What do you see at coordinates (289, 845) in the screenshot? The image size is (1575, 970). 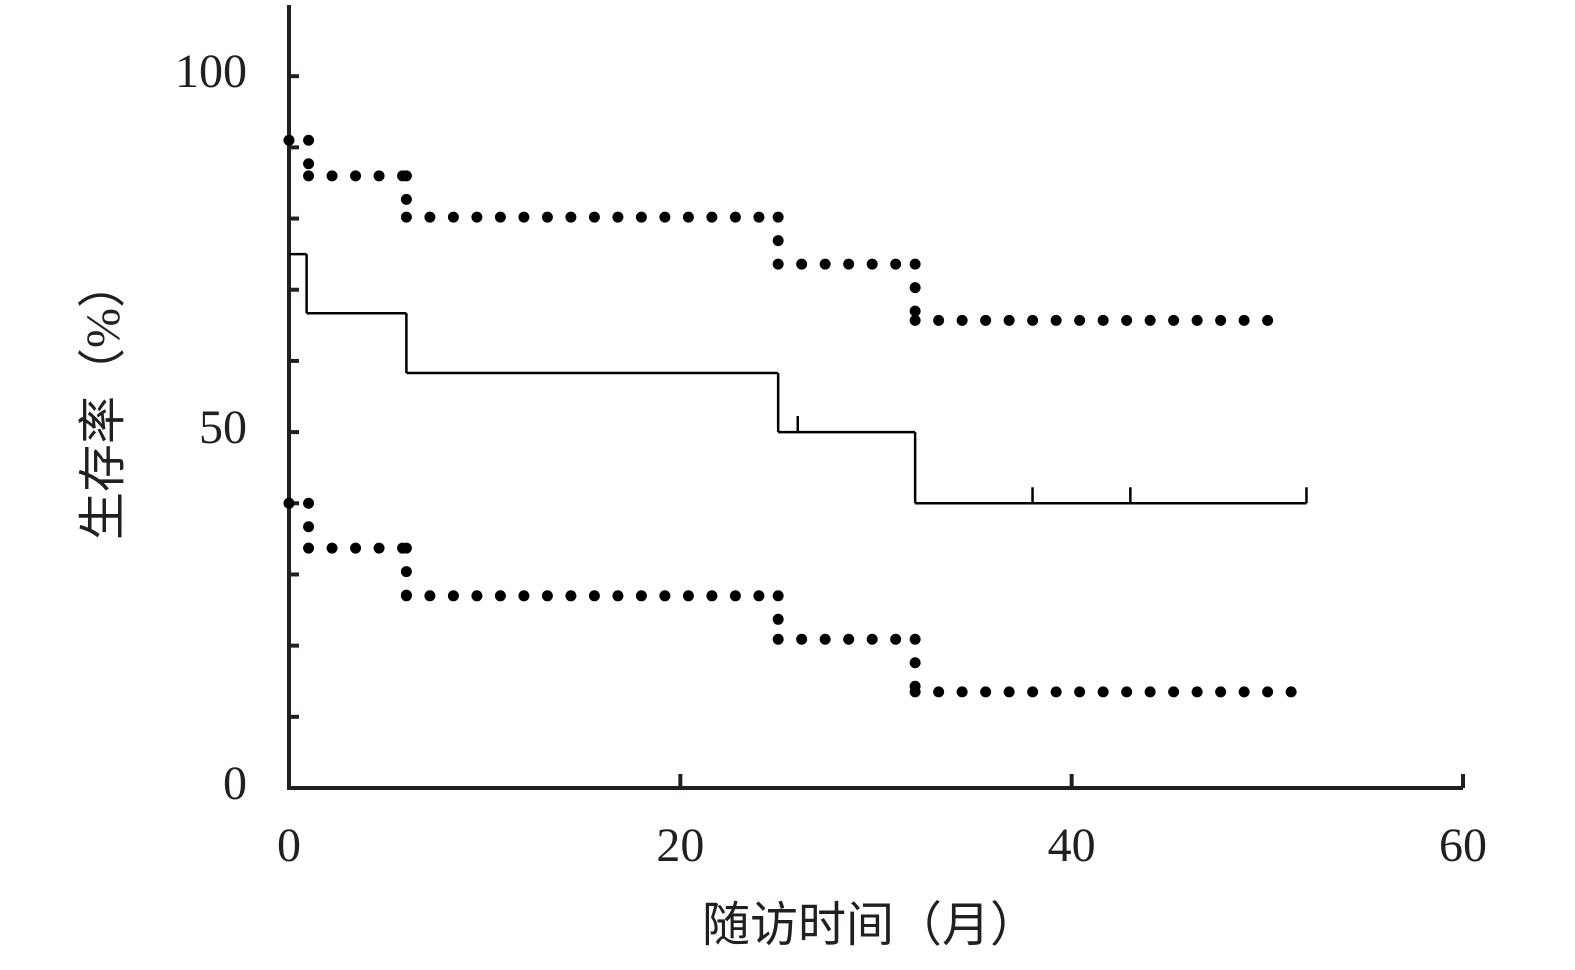 I see `x-tick-label: 0` at bounding box center [289, 845].